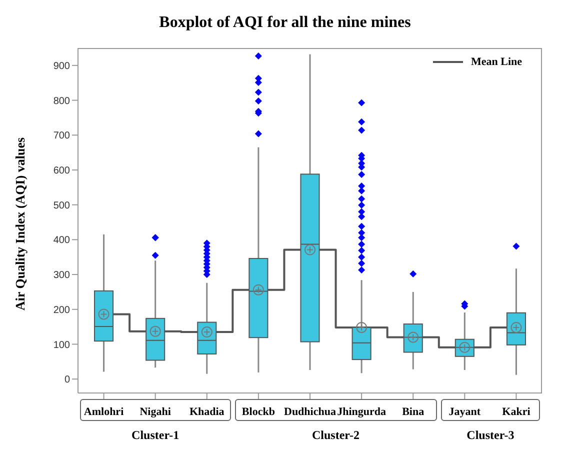  I want to click on y-tick-label: 600, so click(61, 171).